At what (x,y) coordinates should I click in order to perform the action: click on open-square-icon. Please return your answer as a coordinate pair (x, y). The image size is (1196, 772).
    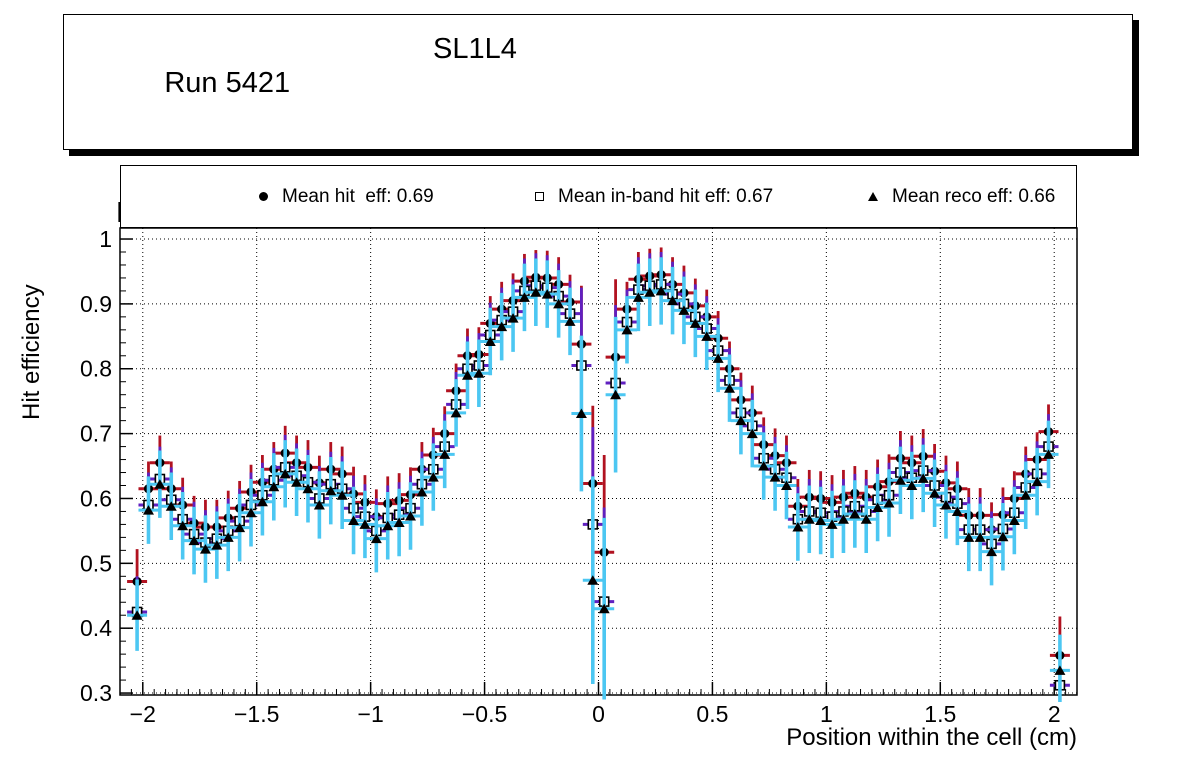
    Looking at the image, I should click on (539, 196).